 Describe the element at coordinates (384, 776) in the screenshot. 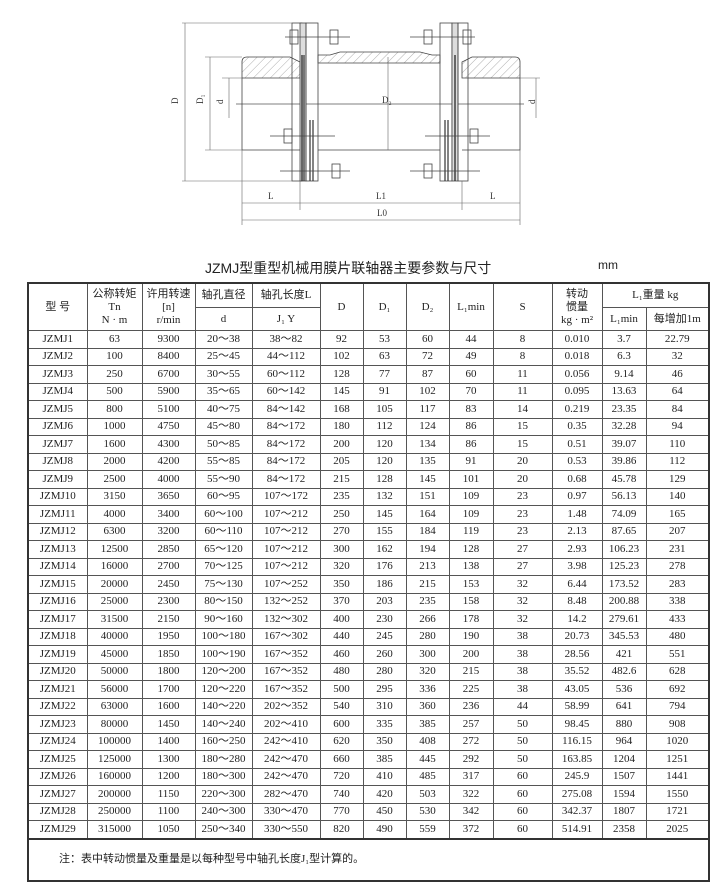

I see `table-cell: 410` at that location.